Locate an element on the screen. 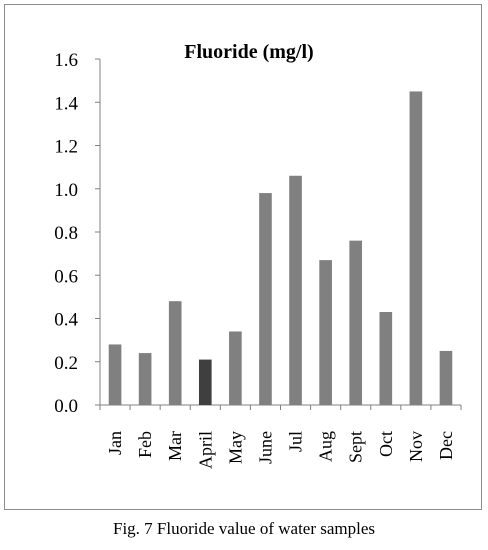  y-axis: 0.0 0.2 0.4 0.6 0.8 1.0 1.2 1.4 1.6 is located at coordinates (77, 233).